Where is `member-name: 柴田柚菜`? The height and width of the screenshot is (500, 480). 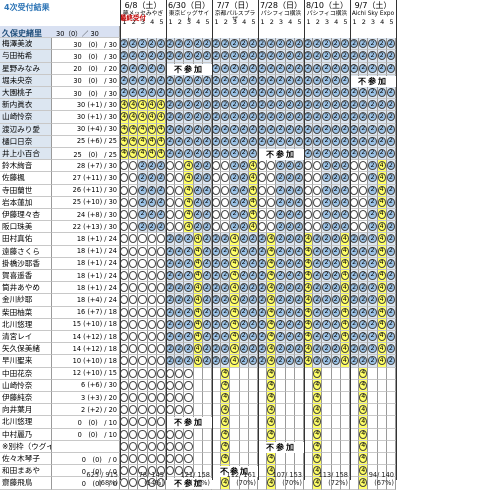
member-name: 柴田柚菜 is located at coordinates (26, 312).